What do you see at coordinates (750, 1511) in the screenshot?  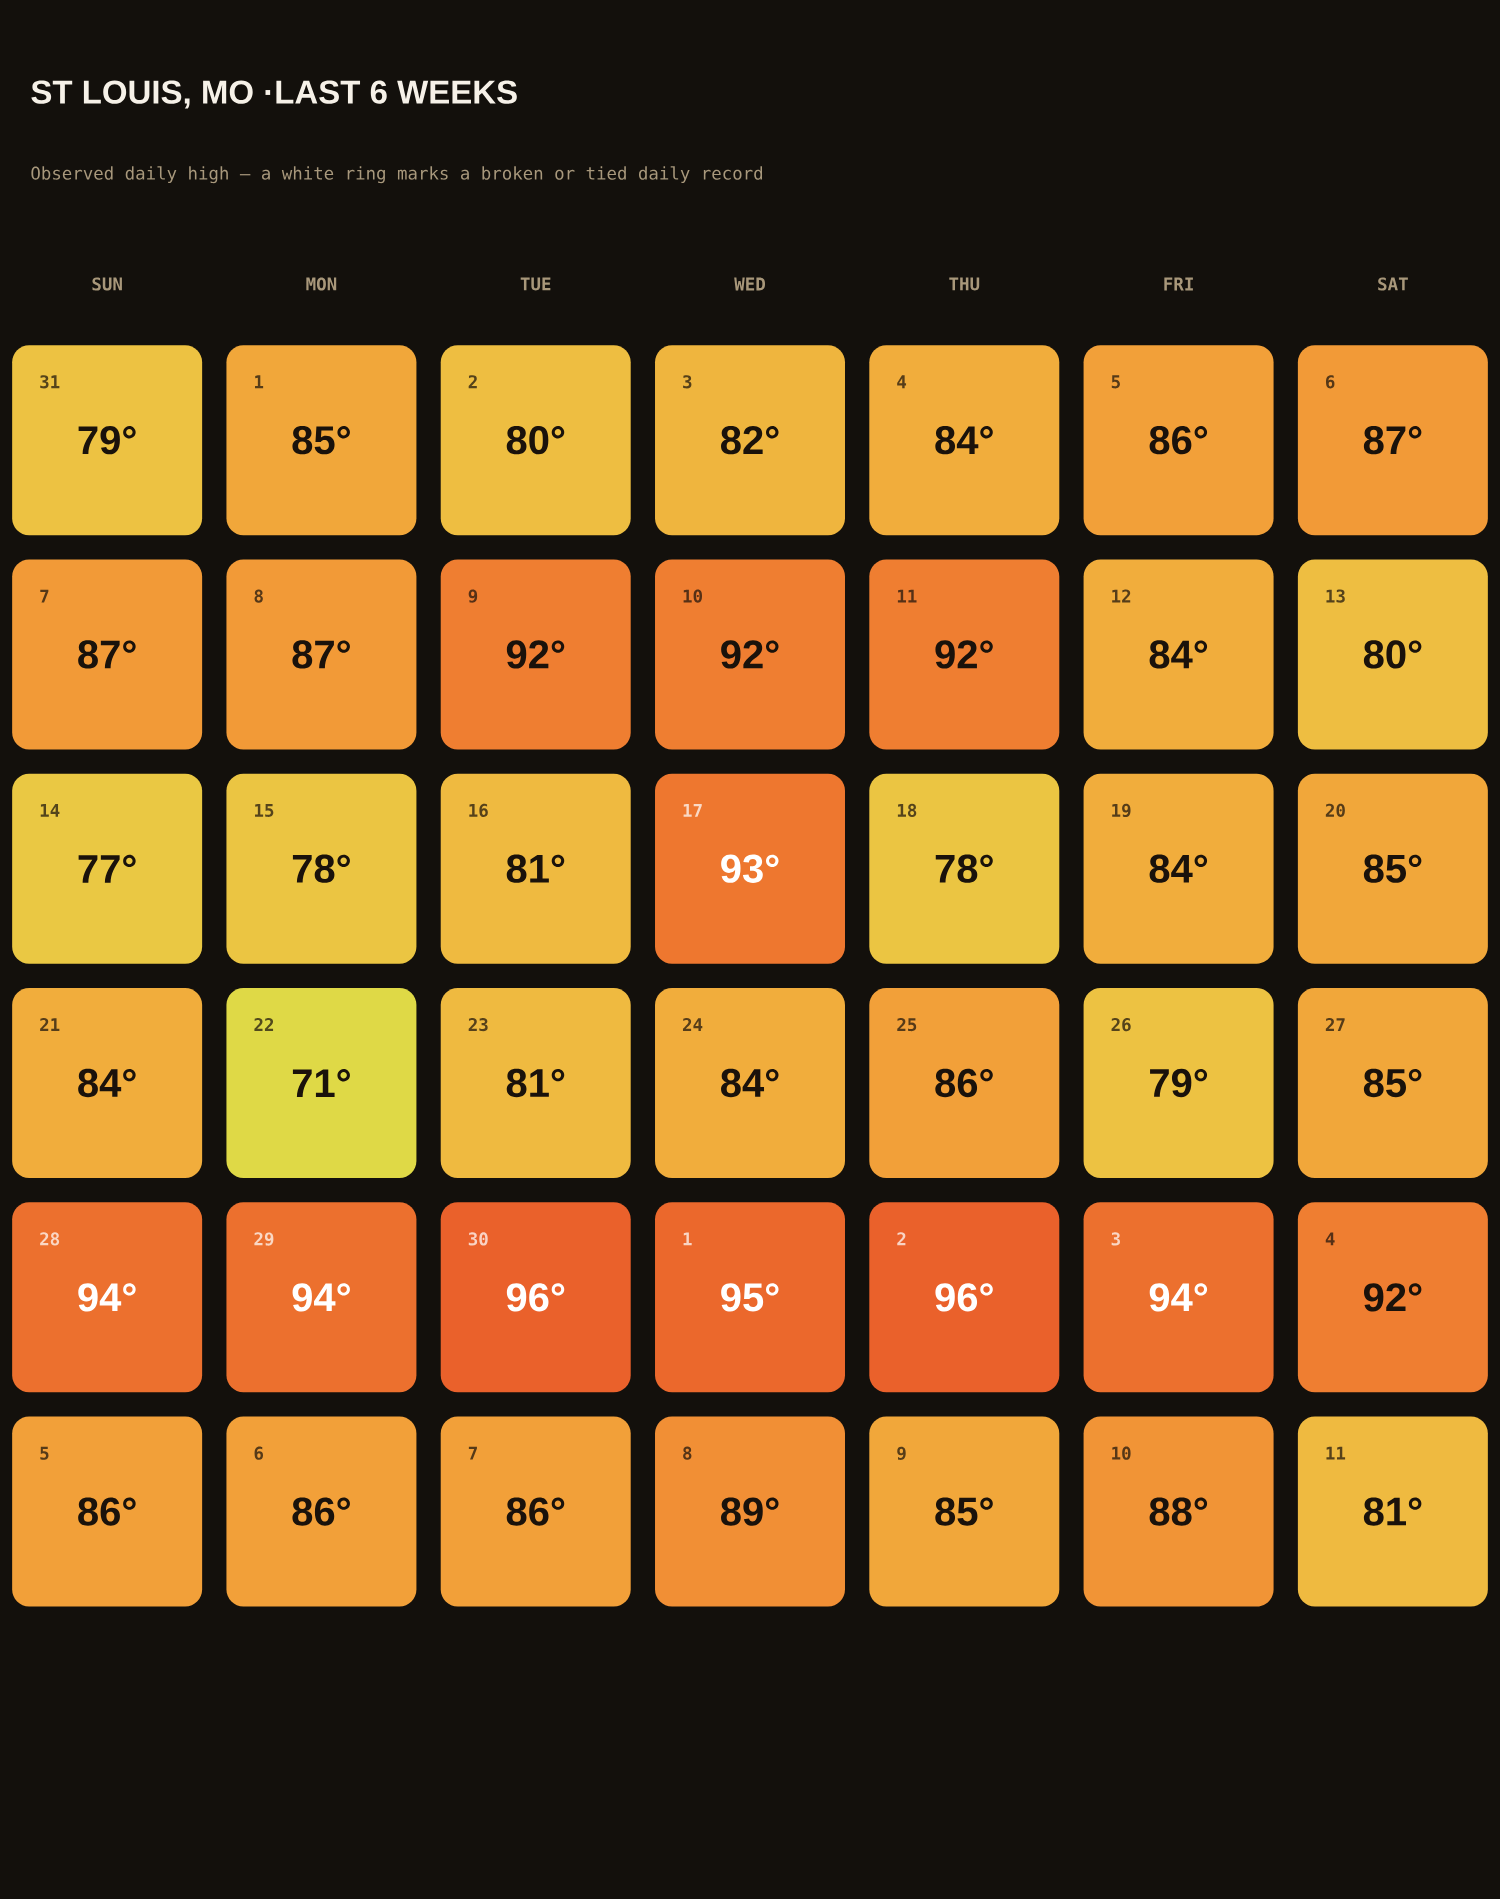 I see `data-label: 89°` at bounding box center [750, 1511].